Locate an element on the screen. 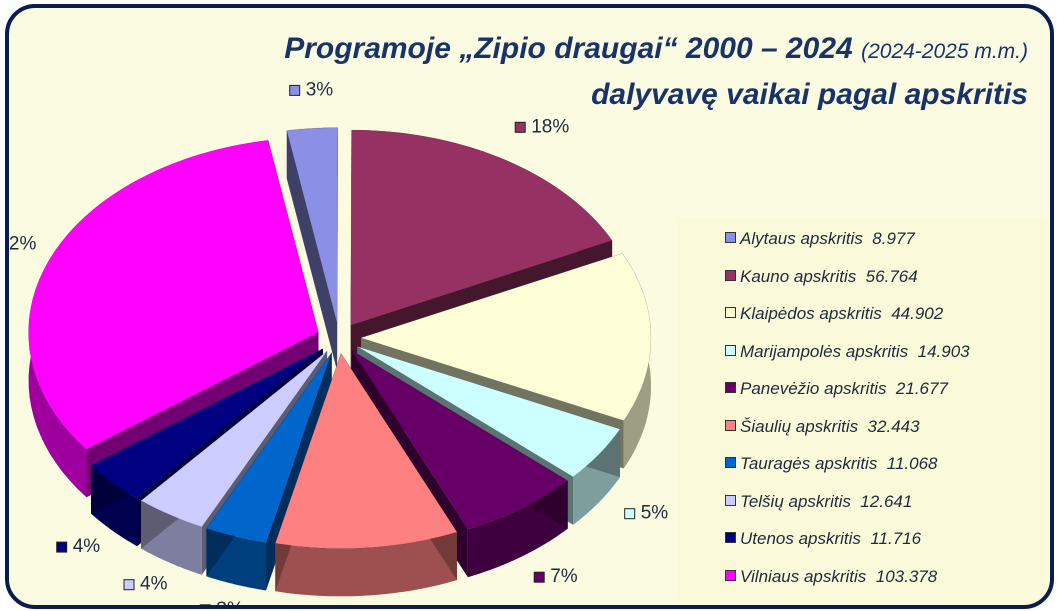 The image size is (1057, 611). pie-pct-label: 32% is located at coordinates (22, 244).